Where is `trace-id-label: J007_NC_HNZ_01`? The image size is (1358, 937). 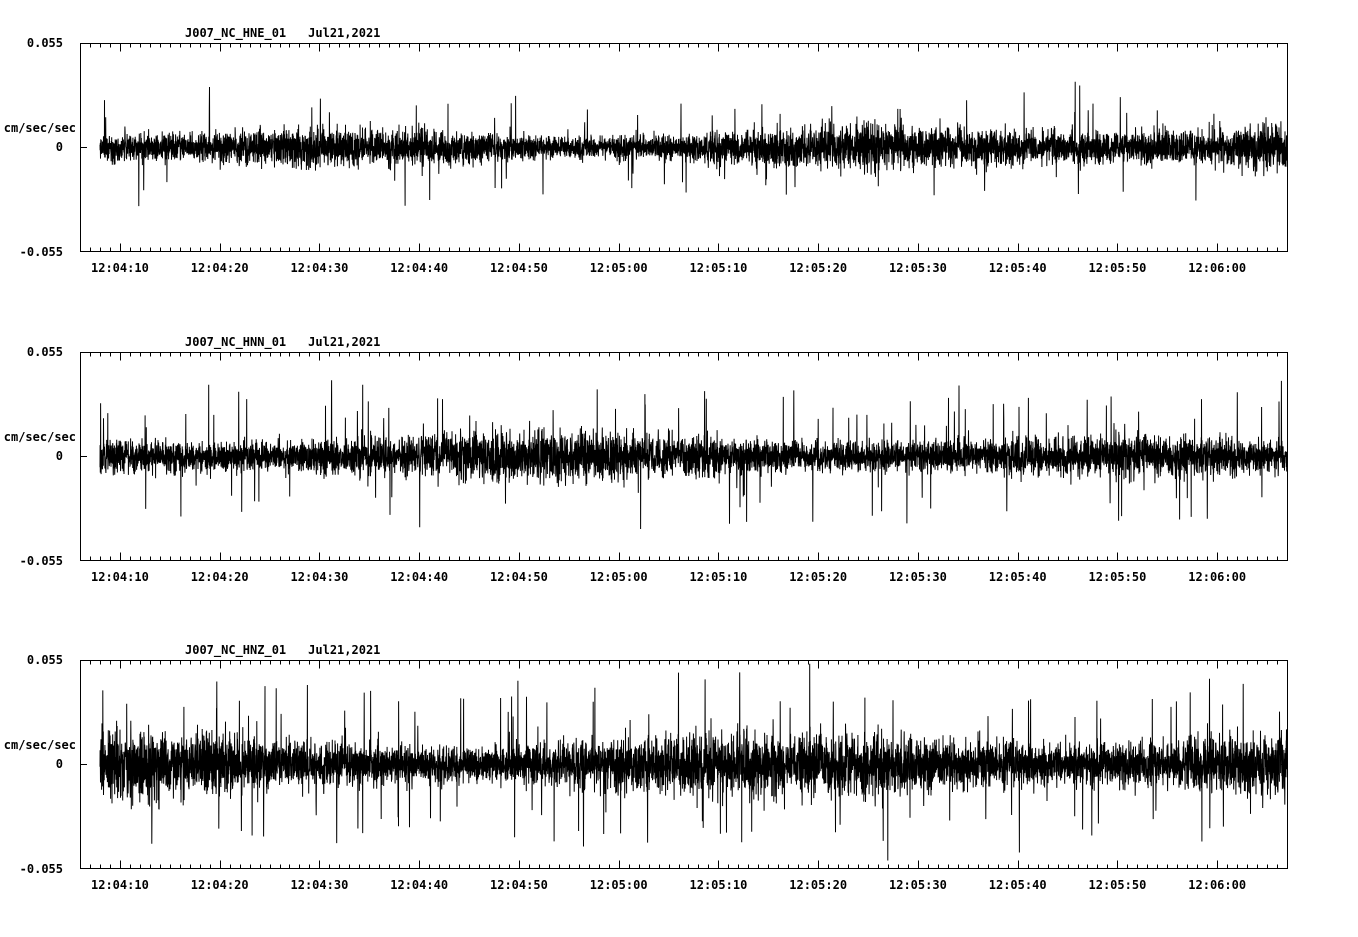
trace-id-label: J007_NC_HNZ_01 is located at coordinates (236, 650).